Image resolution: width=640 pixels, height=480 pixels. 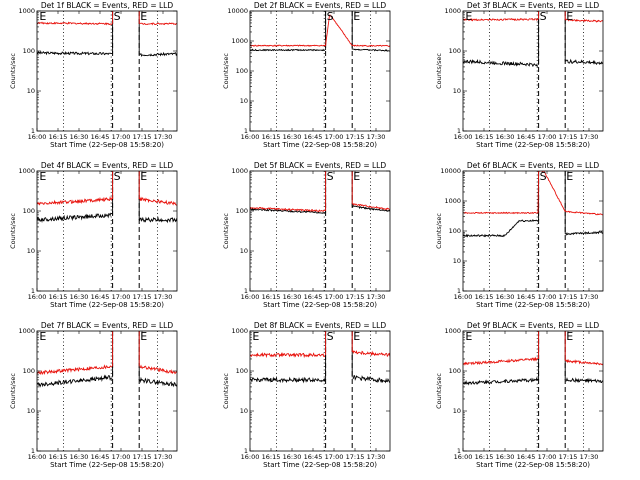 What do you see at coordinates (533, 165) in the screenshot?
I see `panel-title: Det 6f BLACK = Events, RED = LLD` at bounding box center [533, 165].